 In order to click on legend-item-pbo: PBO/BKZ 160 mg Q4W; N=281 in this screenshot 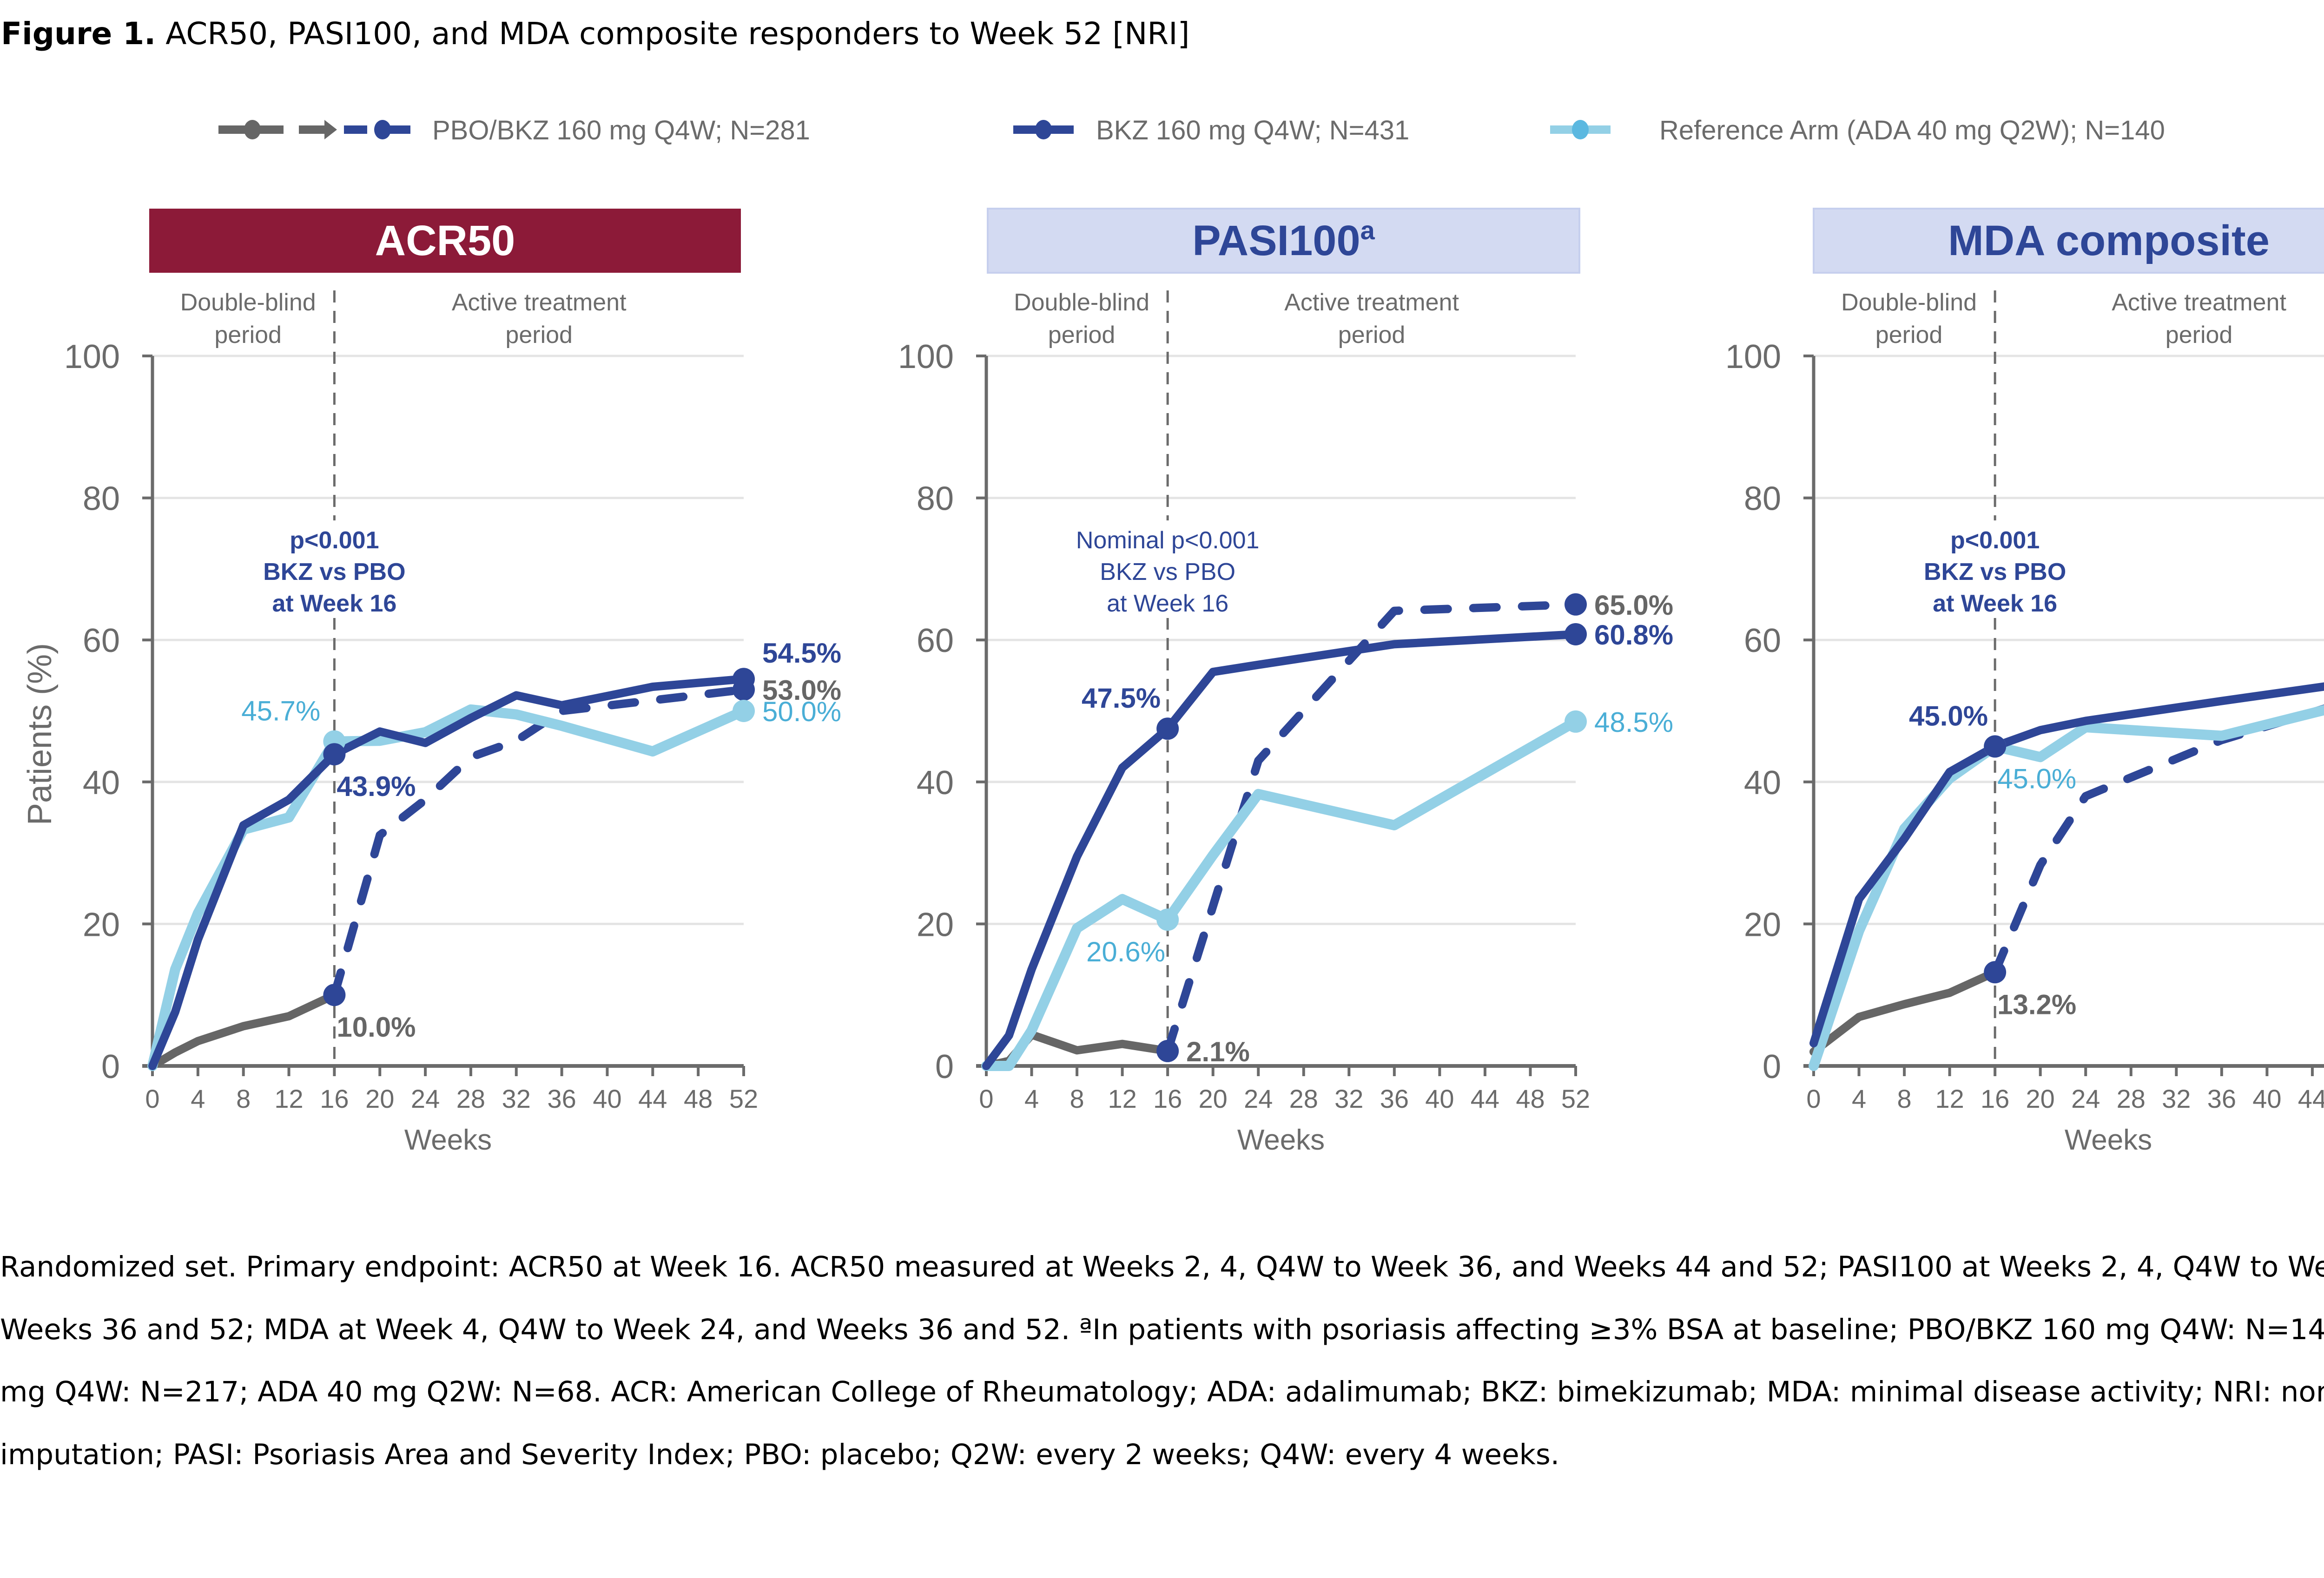, I will do `click(514, 130)`.